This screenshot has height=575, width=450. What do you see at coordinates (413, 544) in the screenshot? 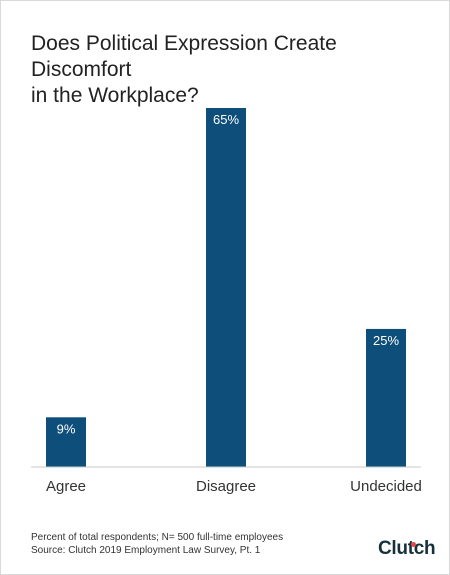
I see `clutch-logo-dot` at bounding box center [413, 544].